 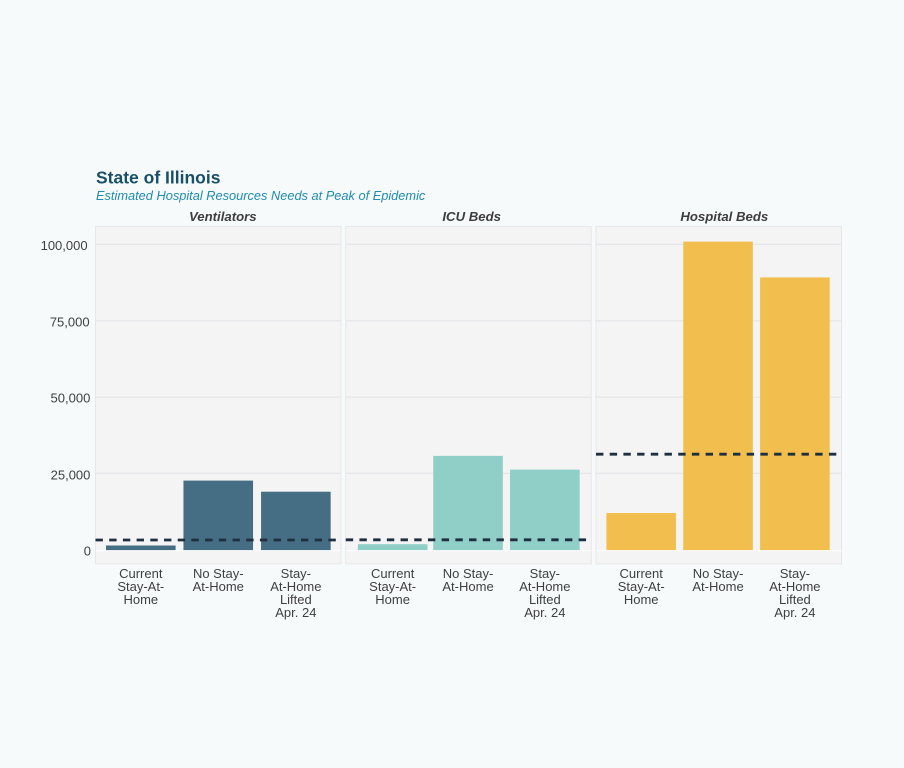 What do you see at coordinates (71, 474) in the screenshot?
I see `svg-text: 25,000` at bounding box center [71, 474].